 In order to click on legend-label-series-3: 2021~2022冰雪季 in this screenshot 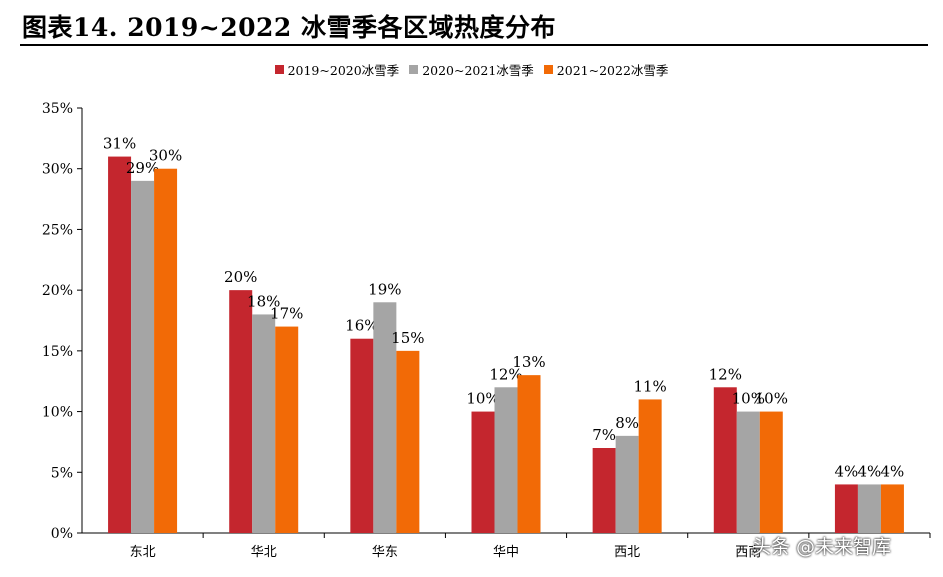, I will do `click(612, 70)`.